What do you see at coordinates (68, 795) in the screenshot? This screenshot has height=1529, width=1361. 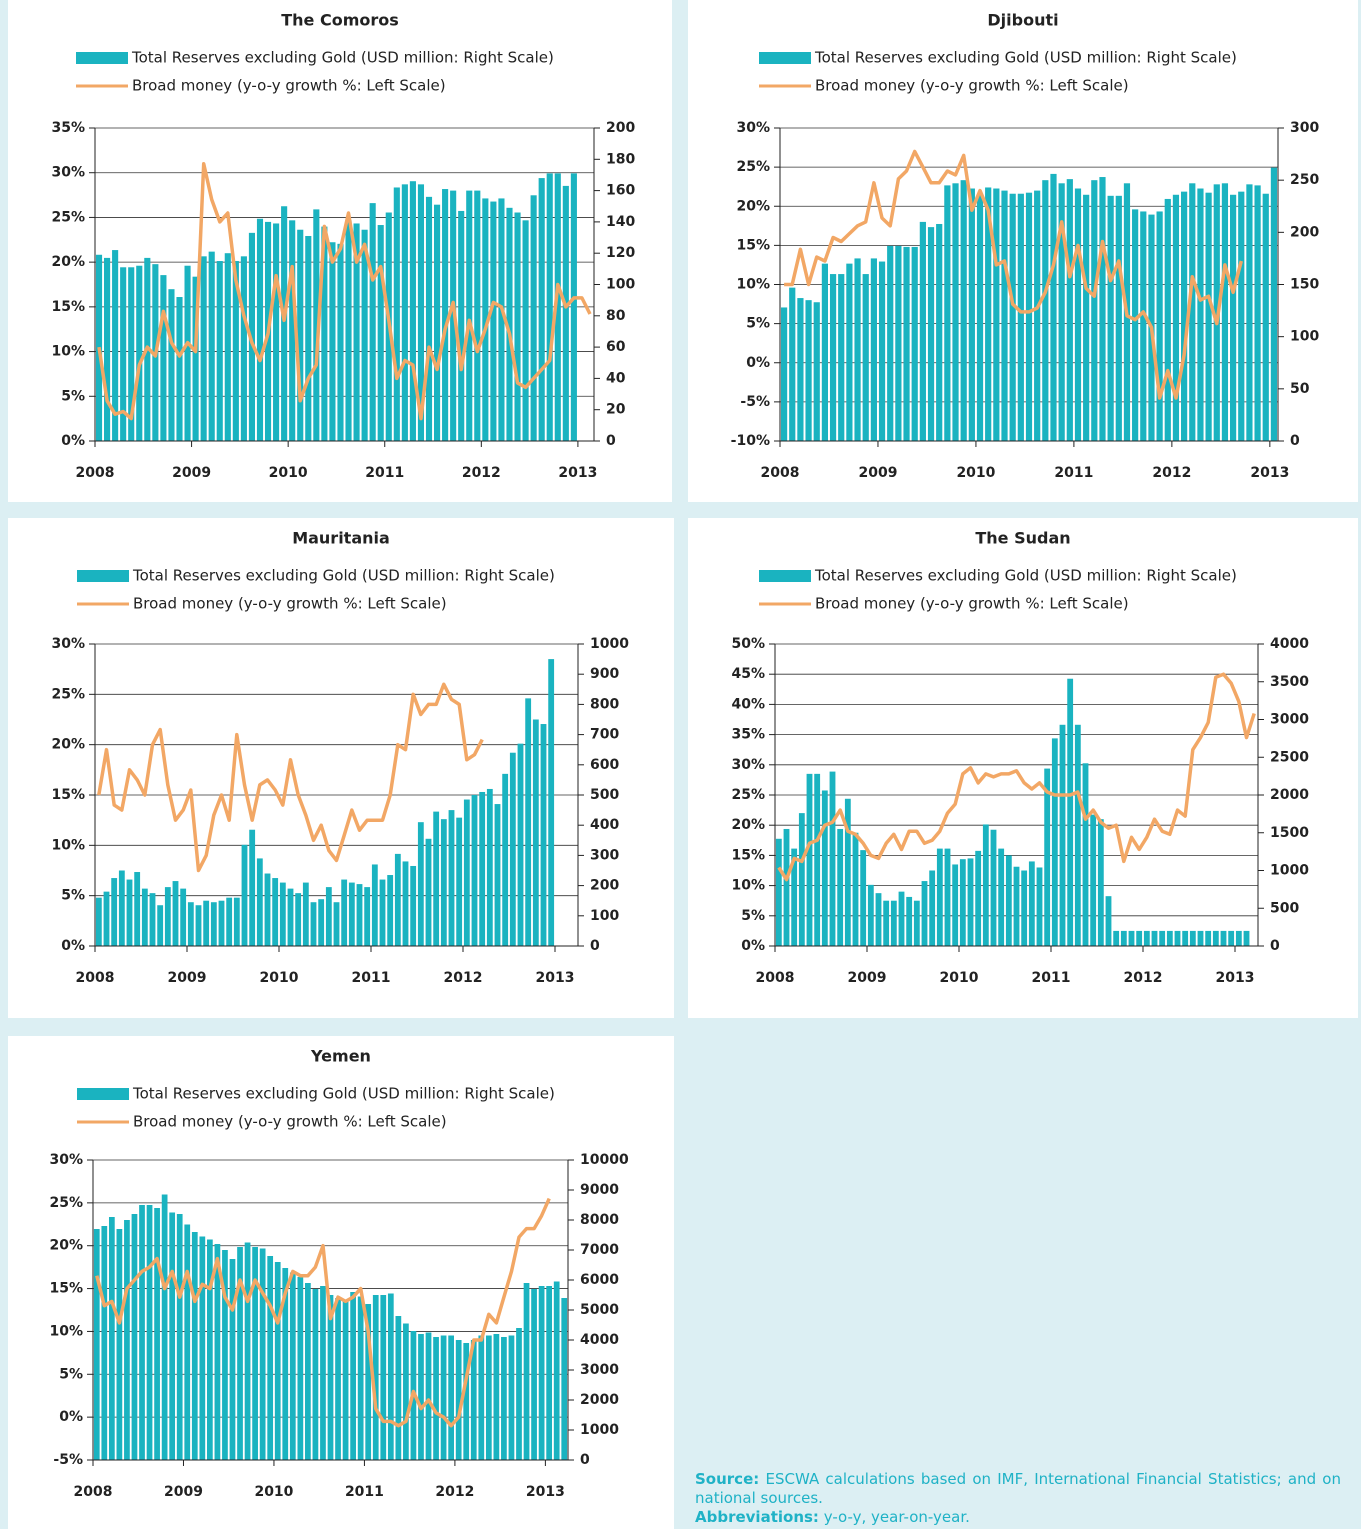 I see `y-tick-label: 15%` at bounding box center [68, 795].